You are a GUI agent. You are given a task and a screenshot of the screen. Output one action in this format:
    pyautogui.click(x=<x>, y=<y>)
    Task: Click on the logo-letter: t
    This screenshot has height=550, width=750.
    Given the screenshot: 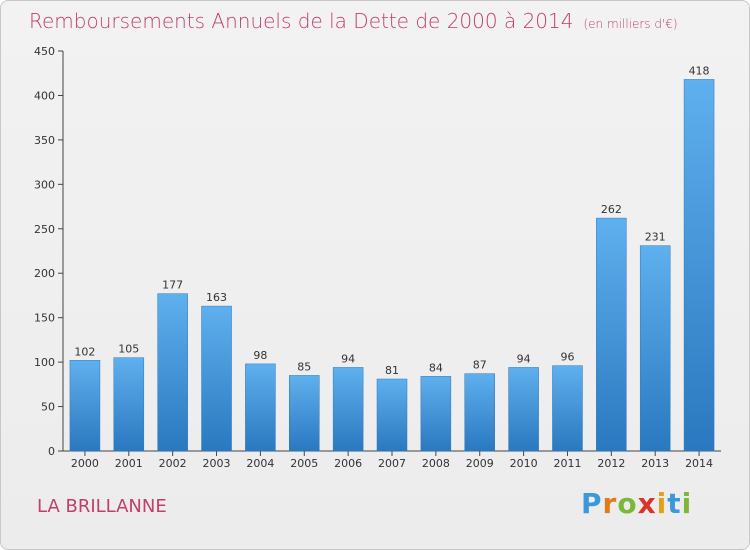 What is the action you would take?
    pyautogui.click(x=674, y=503)
    